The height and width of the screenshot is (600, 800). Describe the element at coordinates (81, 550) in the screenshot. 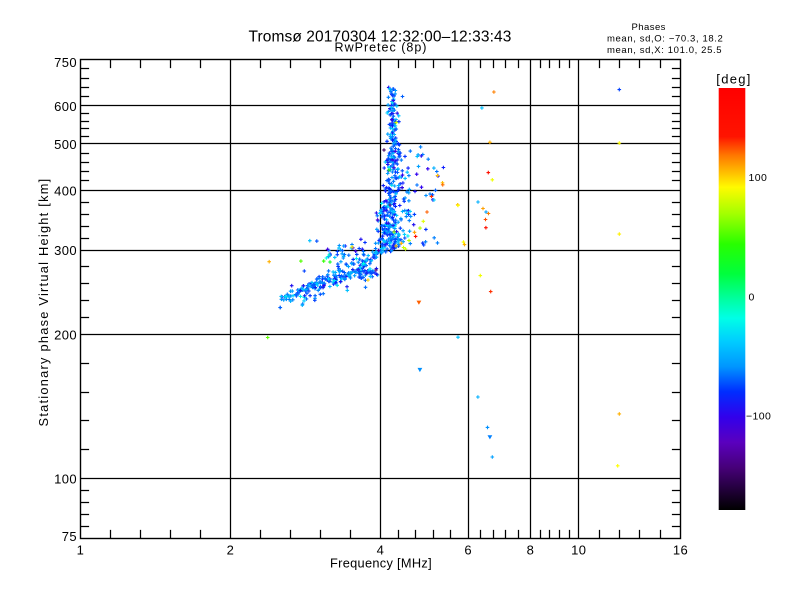

I see `svg-text: 1` at that location.